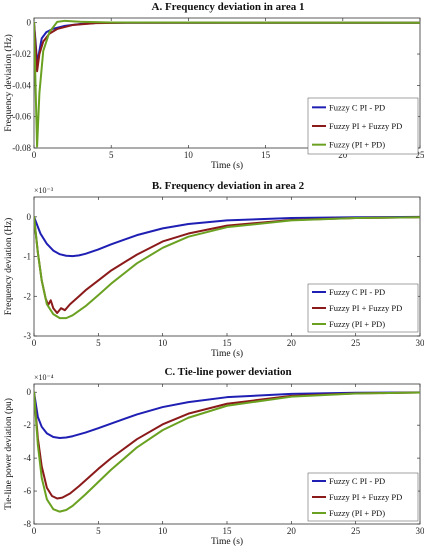 The height and width of the screenshot is (550, 424). What do you see at coordinates (228, 7) in the screenshot?
I see `chart-title: A. Frequency deviation in area 1` at bounding box center [228, 7].